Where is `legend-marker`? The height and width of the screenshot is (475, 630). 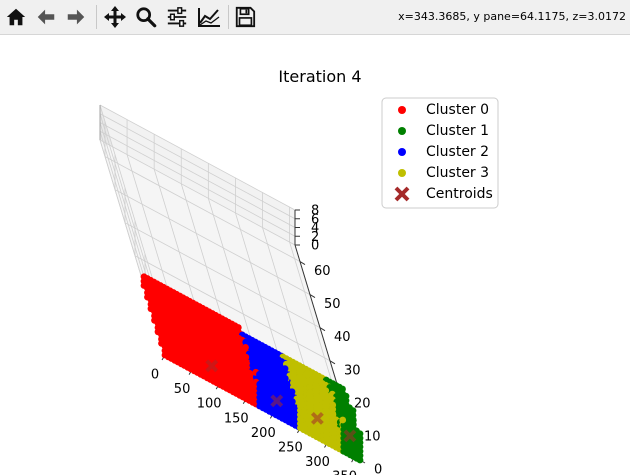 legend-marker is located at coordinates (402, 152).